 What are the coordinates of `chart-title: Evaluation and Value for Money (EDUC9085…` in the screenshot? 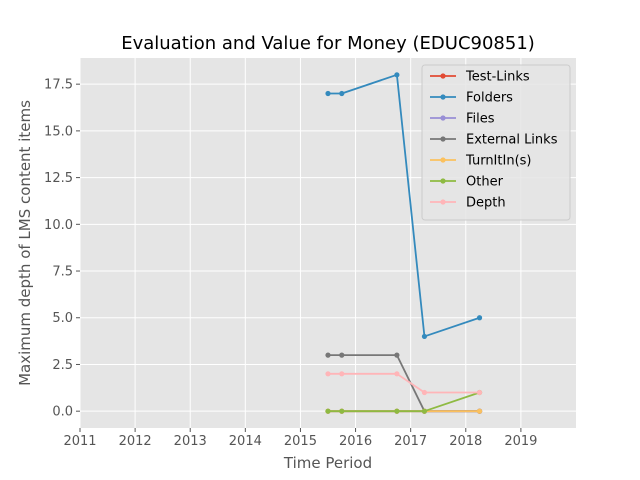 It's located at (328, 43).